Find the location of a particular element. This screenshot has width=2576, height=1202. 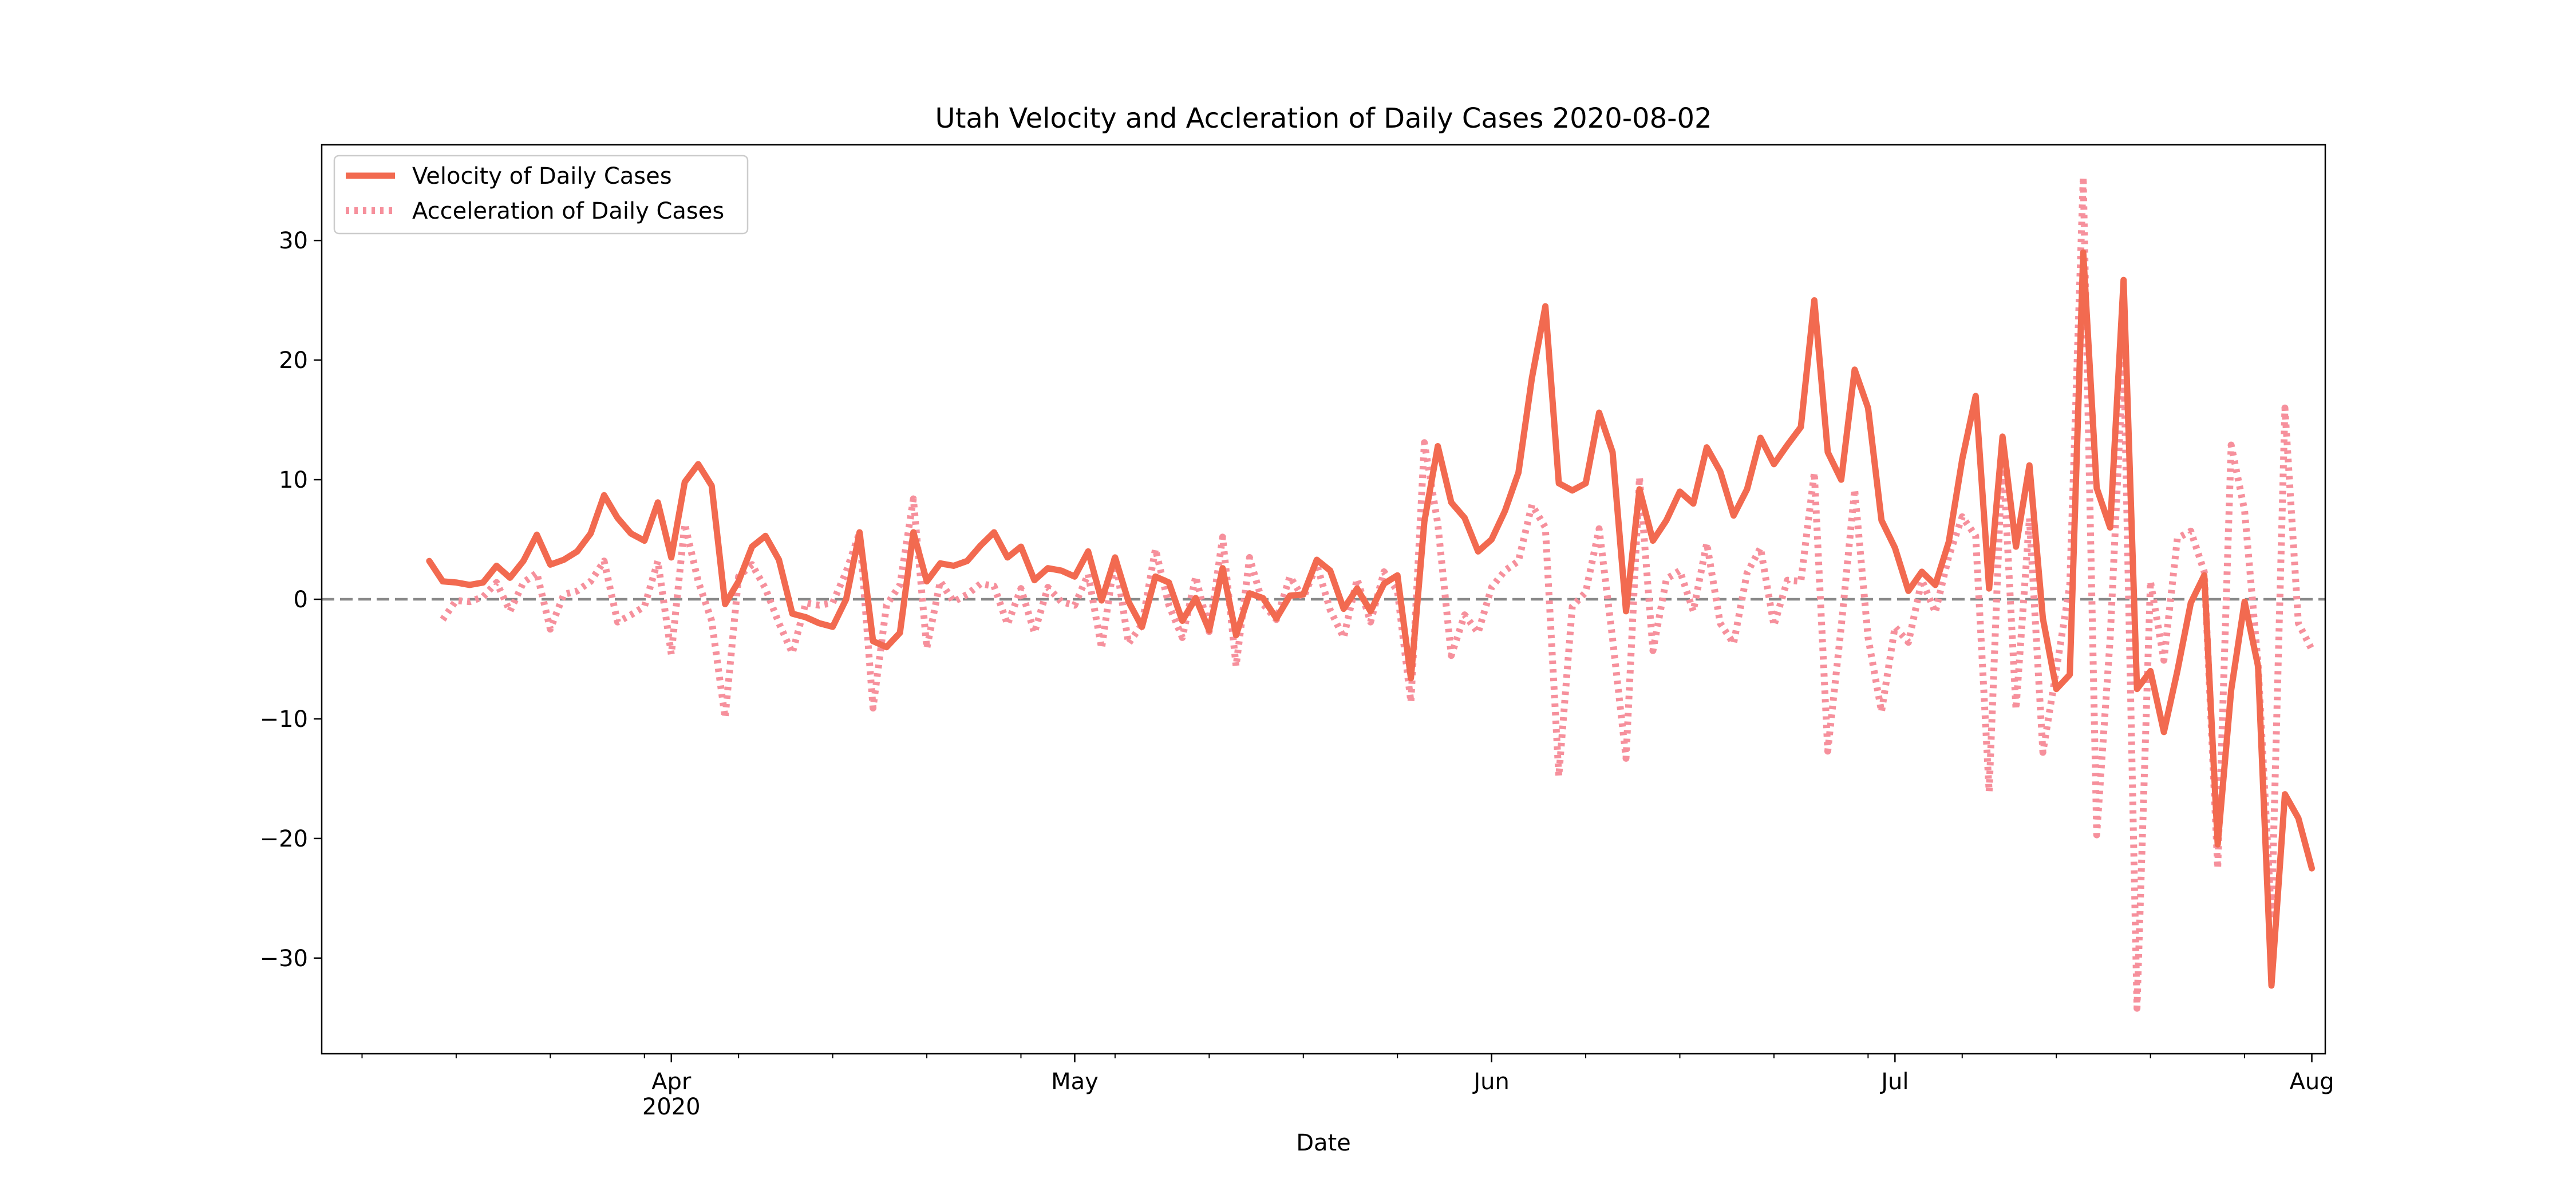

legend-label-velocity: Velocity of Daily Cases is located at coordinates (542, 176).